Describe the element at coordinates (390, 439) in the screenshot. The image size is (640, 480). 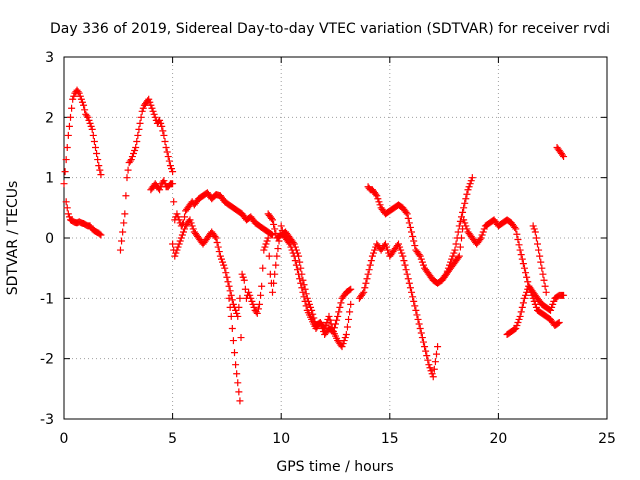
I see `x-tick-label: 15` at that location.